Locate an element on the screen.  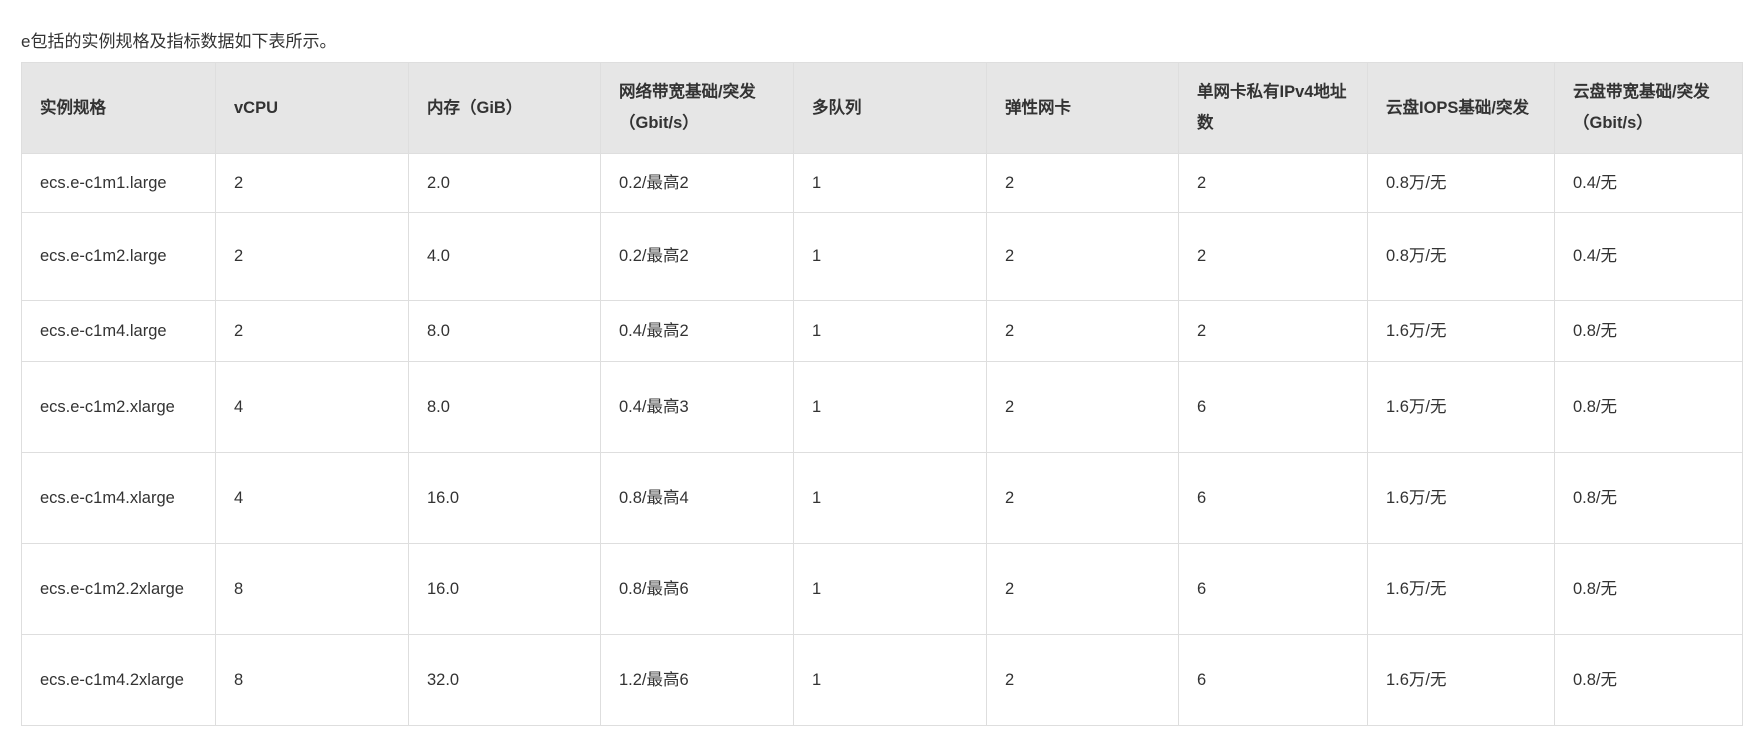
table-cell: 0.4/最高2 is located at coordinates (697, 331).